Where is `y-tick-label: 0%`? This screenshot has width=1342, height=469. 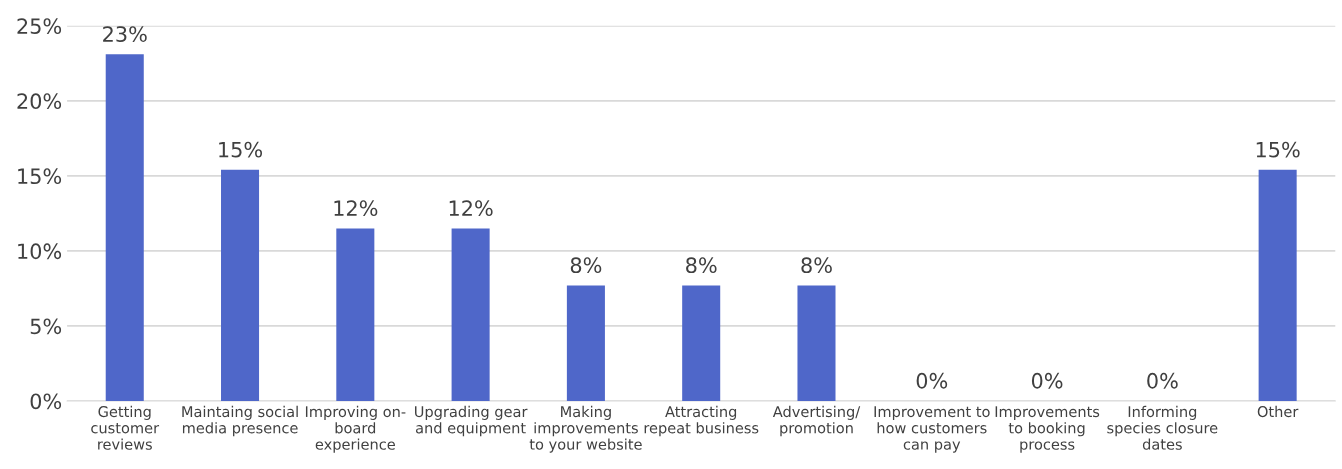
y-tick-label: 0% is located at coordinates (46, 401).